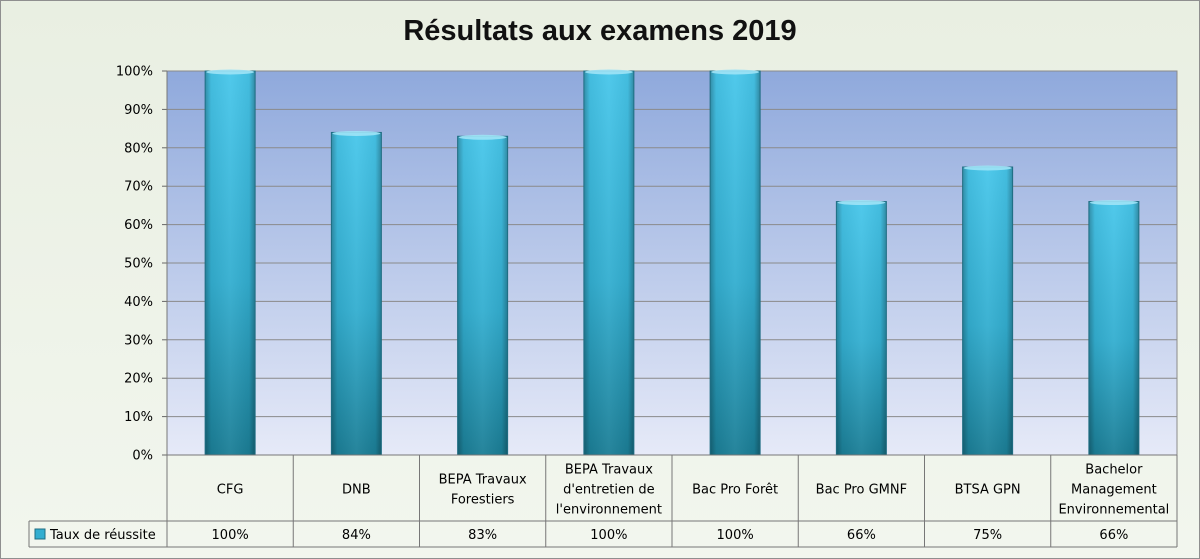 The width and height of the screenshot is (1200, 559). Describe the element at coordinates (735, 490) in the screenshot. I see `category-label: Bac Pro Forêt` at that location.